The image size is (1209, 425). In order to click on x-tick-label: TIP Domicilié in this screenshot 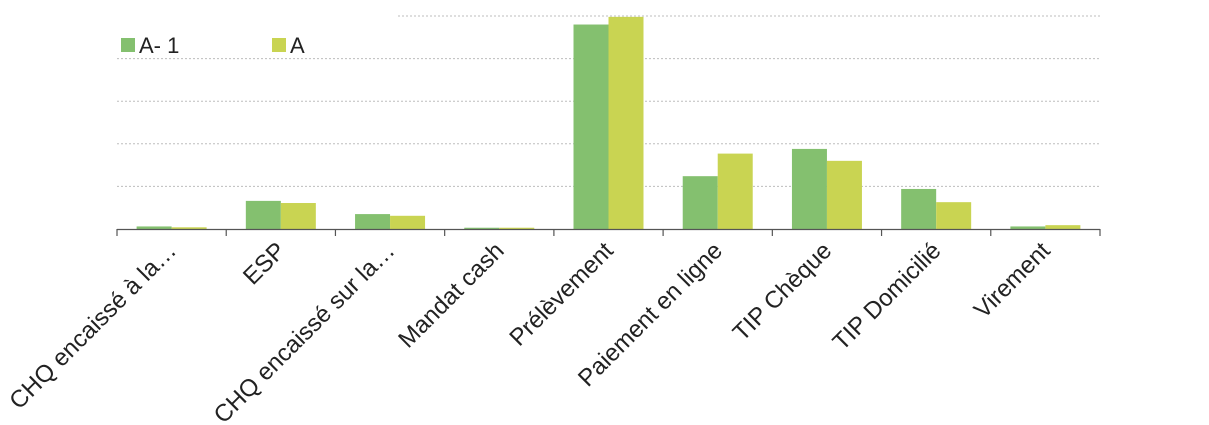, I will do `click(887, 296)`.